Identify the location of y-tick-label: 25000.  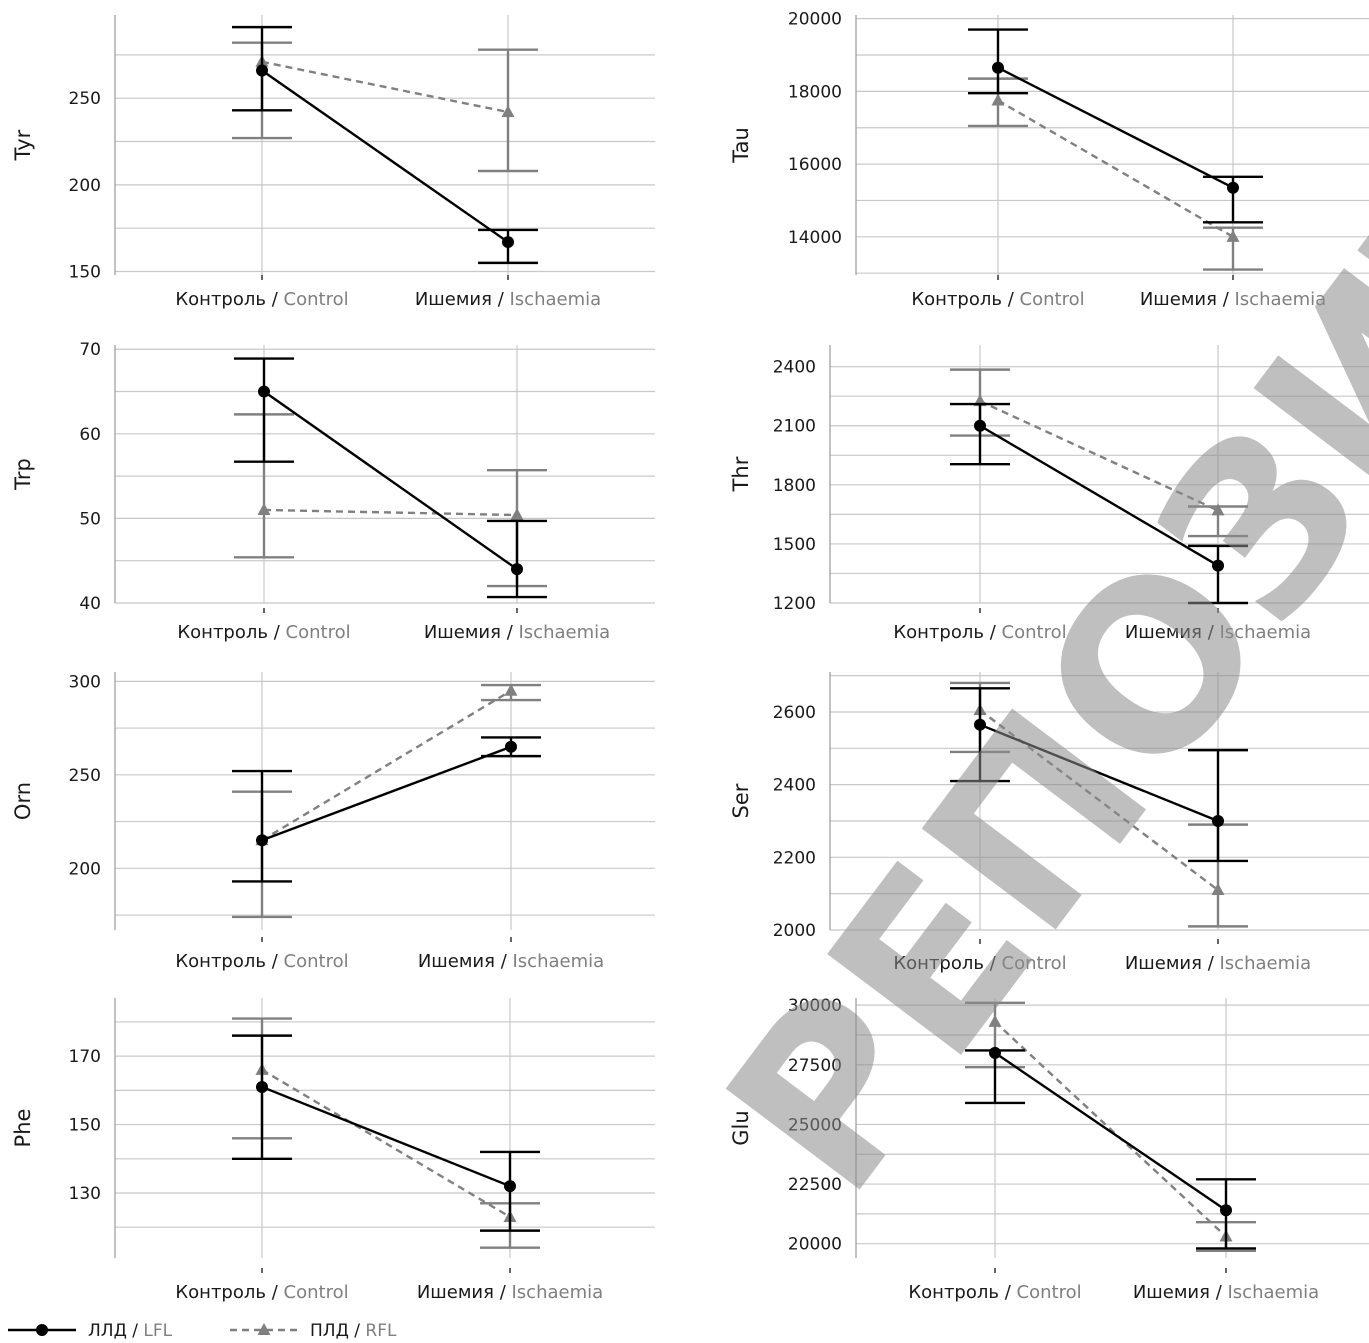
(815, 1125).